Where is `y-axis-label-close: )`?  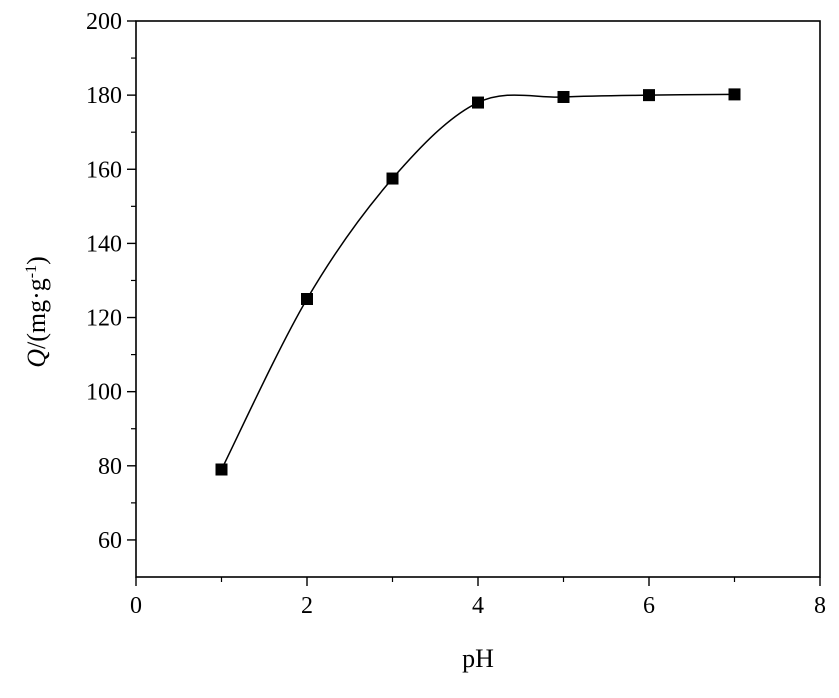 y-axis-label-close: ) is located at coordinates (36, 260).